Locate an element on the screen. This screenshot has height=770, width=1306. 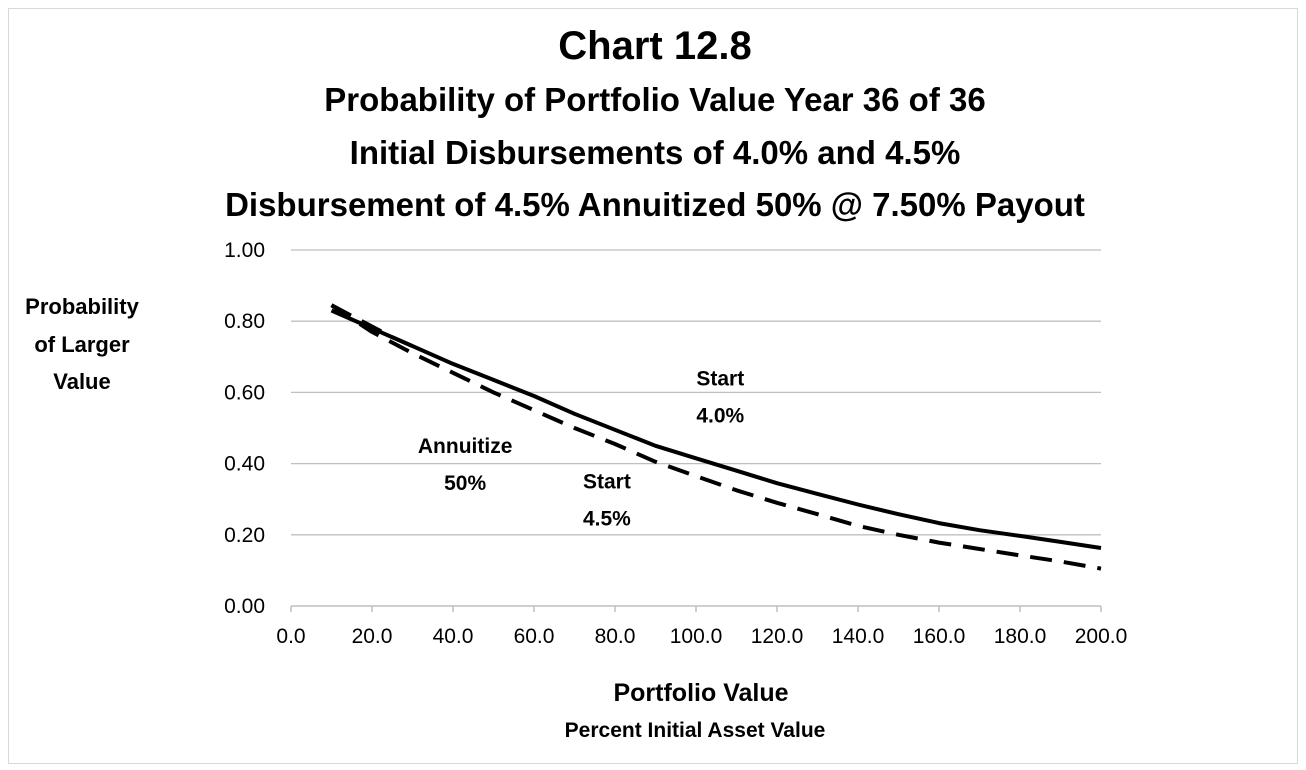
y-tick-label: 0.40 is located at coordinates (244, 464).